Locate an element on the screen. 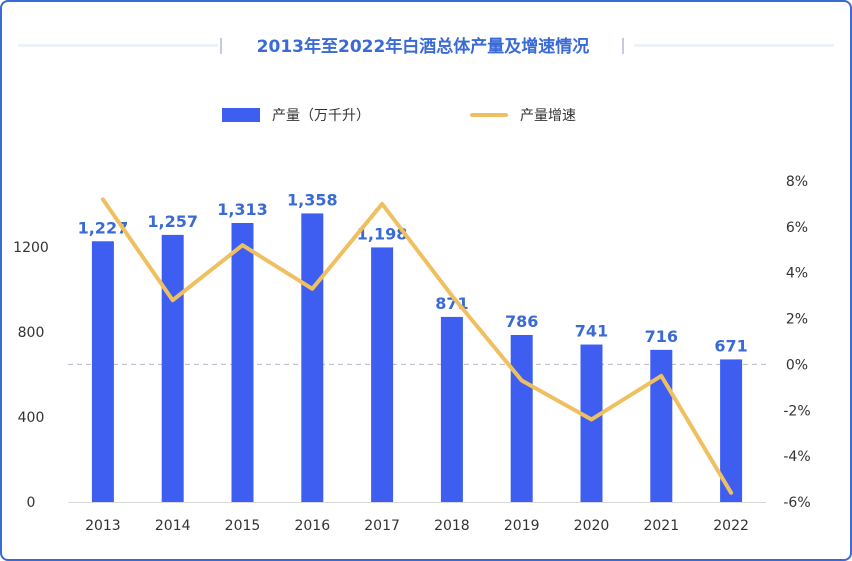 The height and width of the screenshot is (561, 852). legend-item-growth: 产量增速 is located at coordinates (523, 115).